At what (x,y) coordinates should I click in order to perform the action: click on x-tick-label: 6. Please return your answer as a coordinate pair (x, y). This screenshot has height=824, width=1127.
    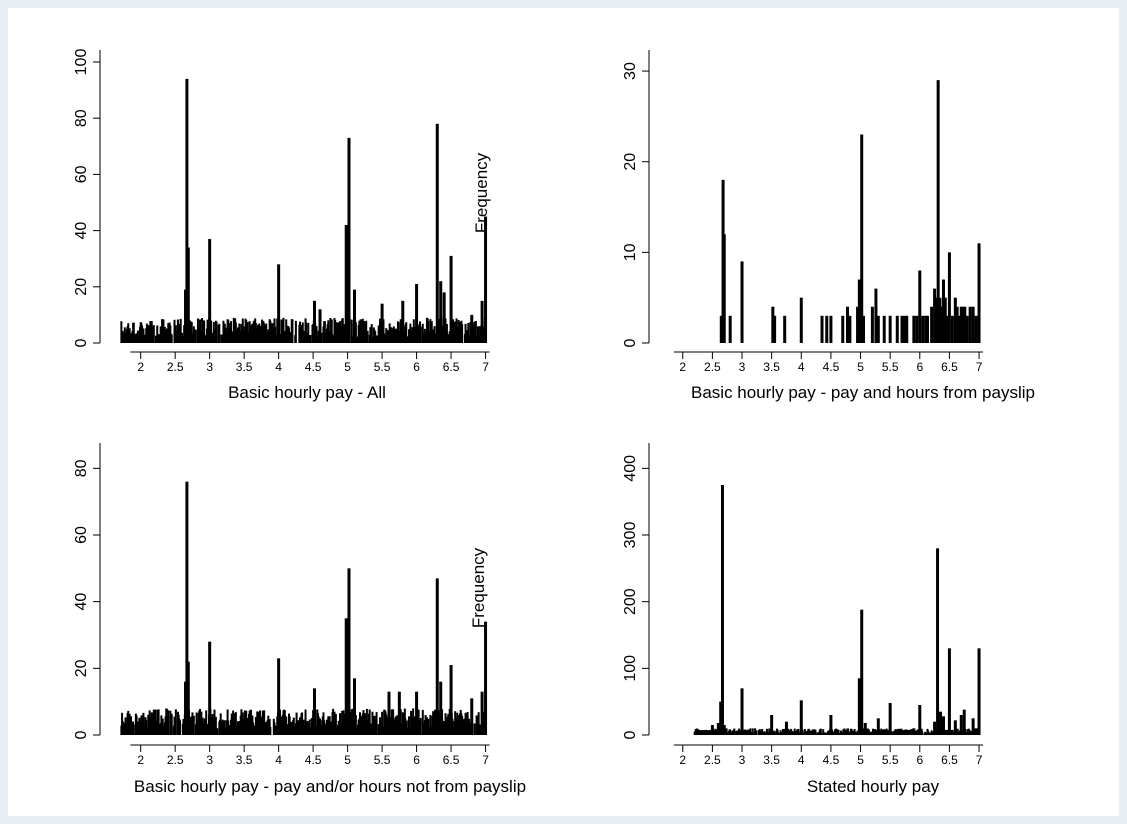
    Looking at the image, I should click on (416, 760).